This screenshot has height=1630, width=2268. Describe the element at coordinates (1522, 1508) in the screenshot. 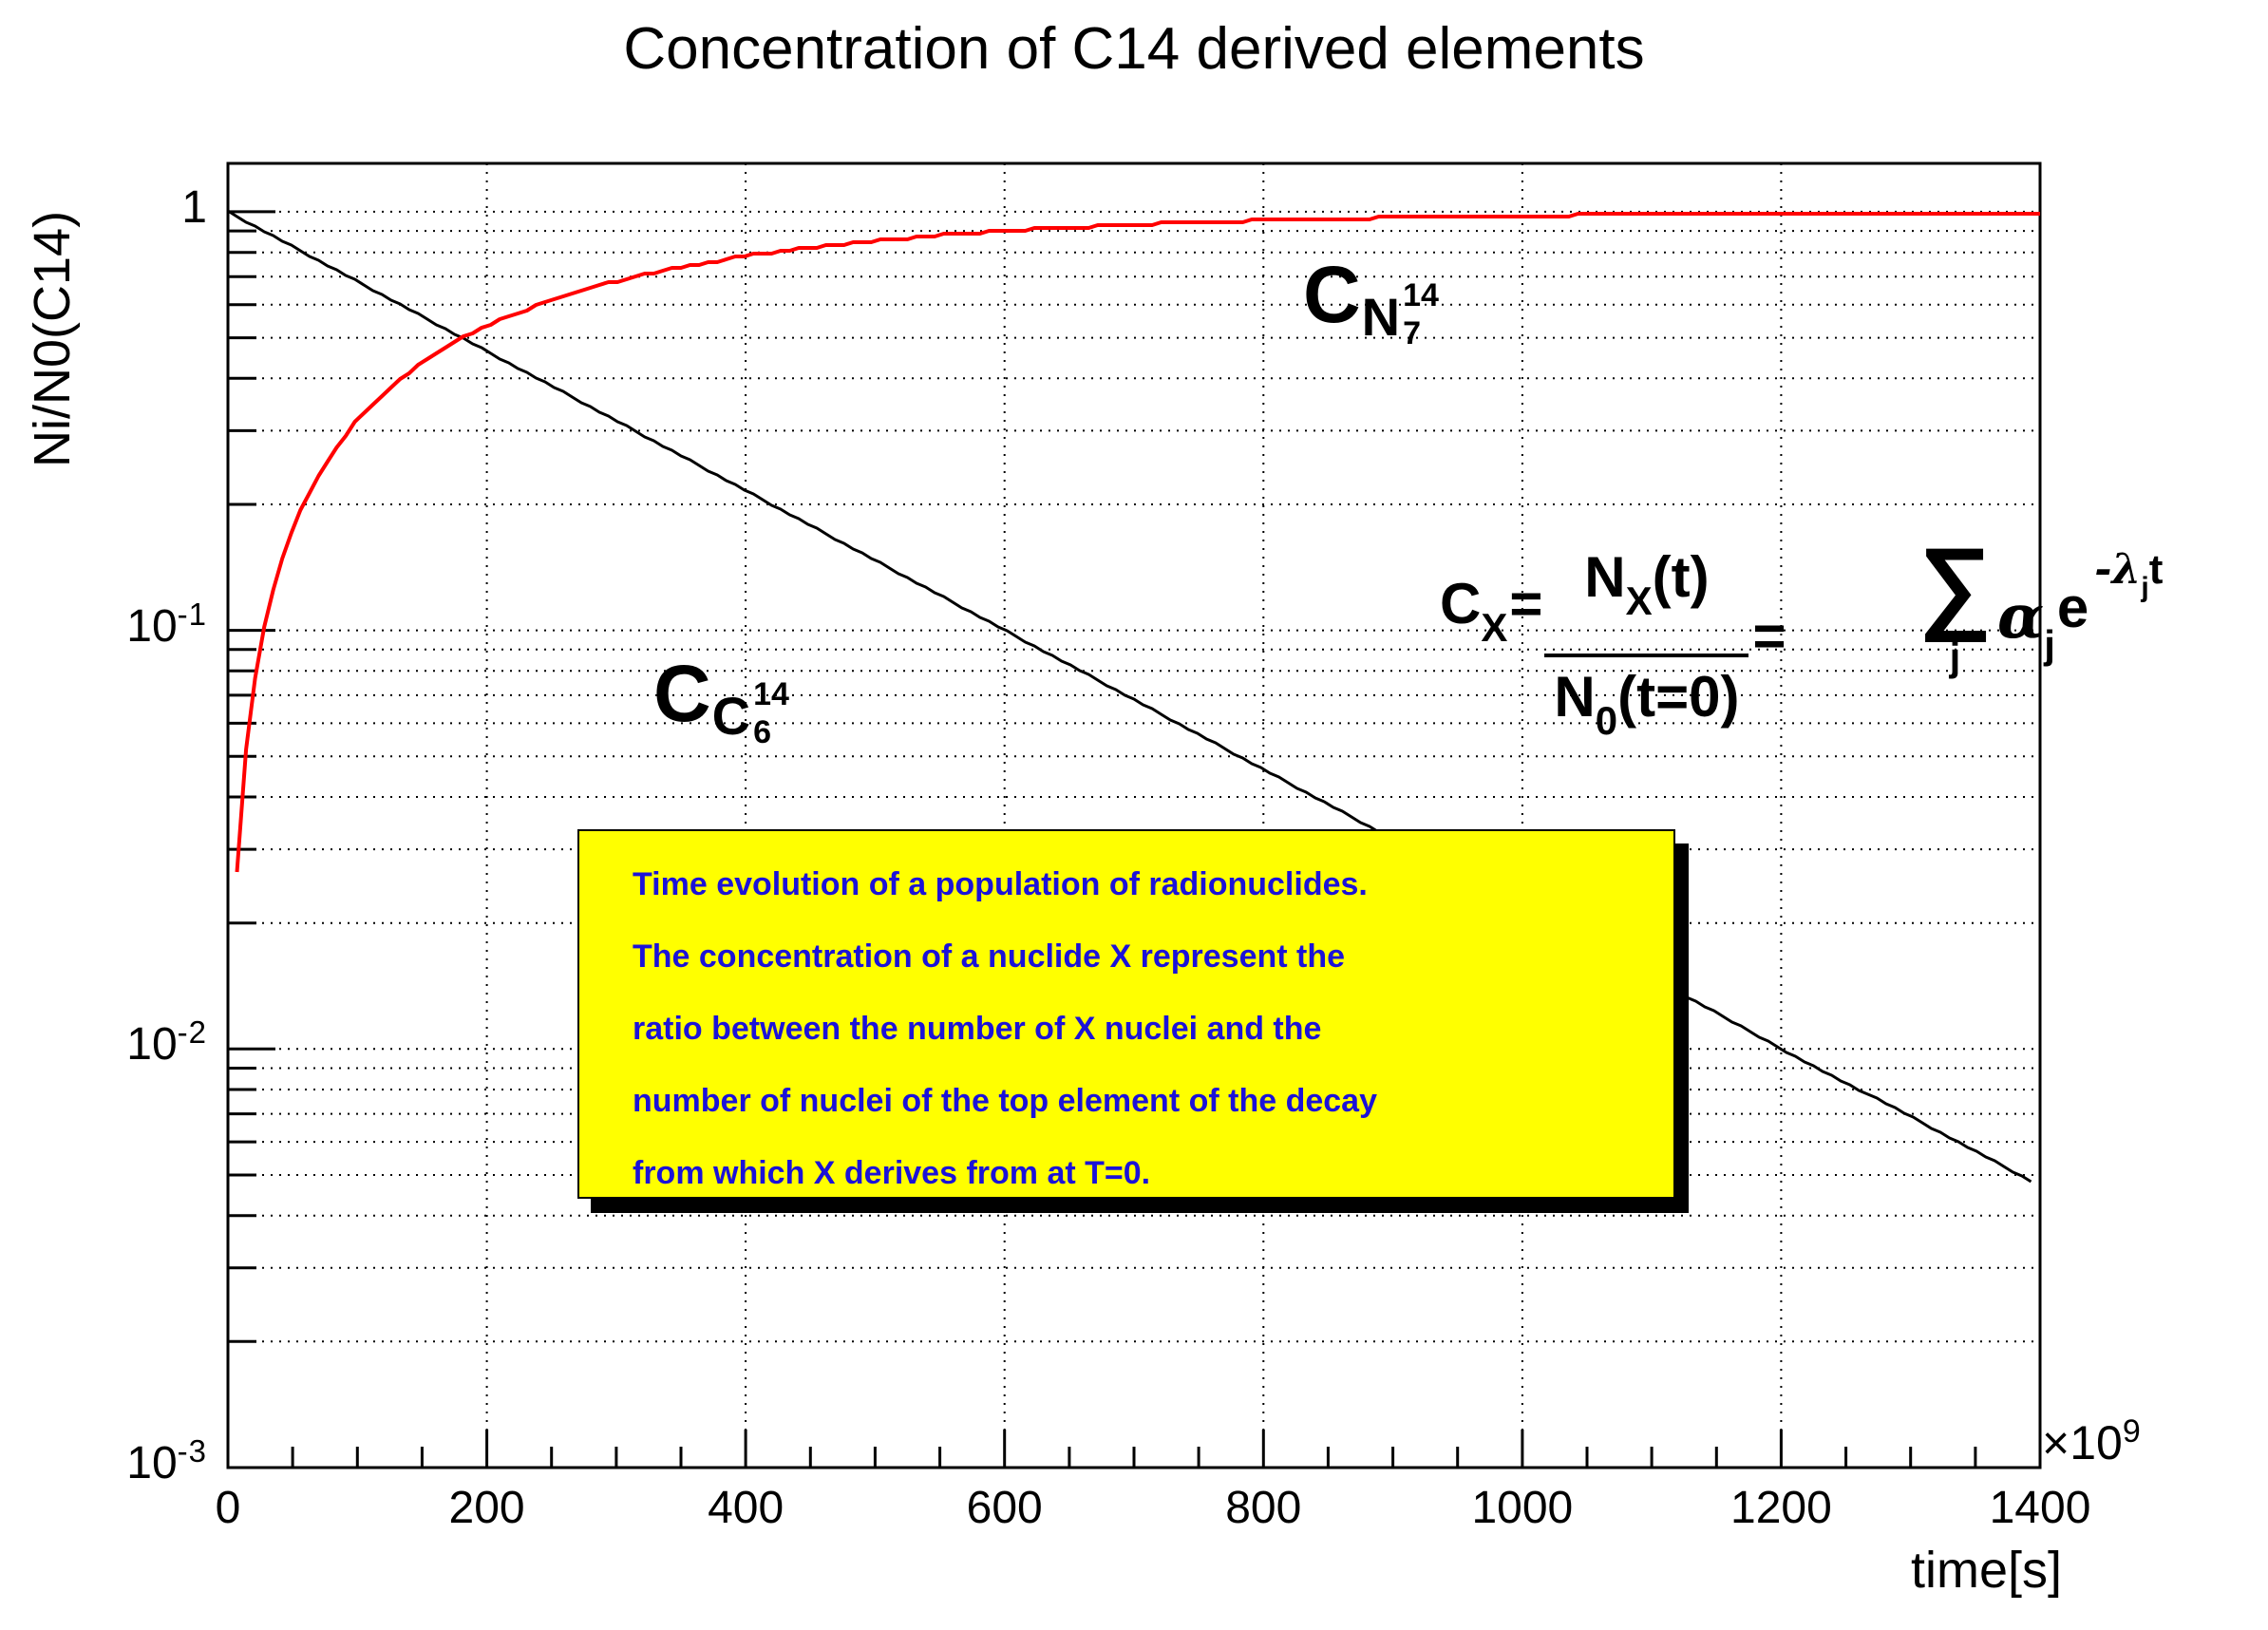

I see `x-tick-label: 1000` at that location.